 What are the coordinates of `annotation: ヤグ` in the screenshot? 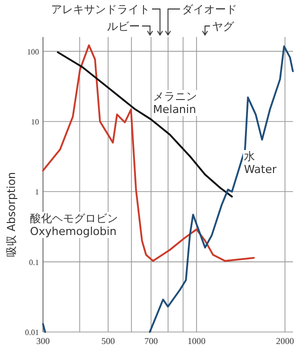 It's located at (218, 28).